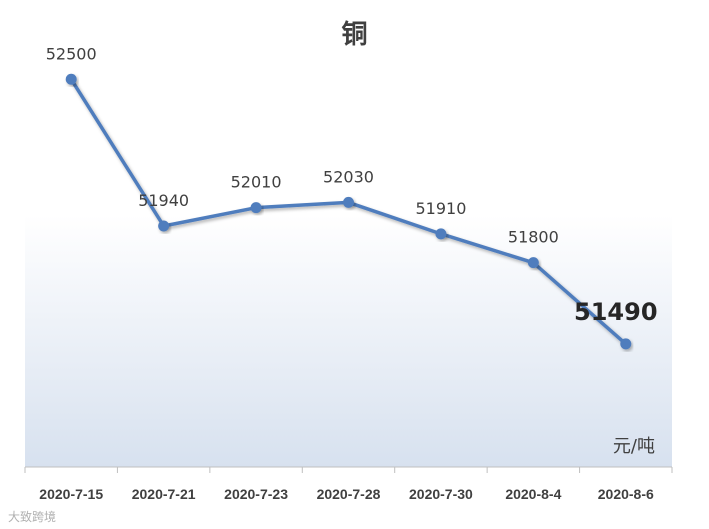 The height and width of the screenshot is (529, 709). Describe the element at coordinates (440, 208) in the screenshot. I see `data-label: 51910` at that location.